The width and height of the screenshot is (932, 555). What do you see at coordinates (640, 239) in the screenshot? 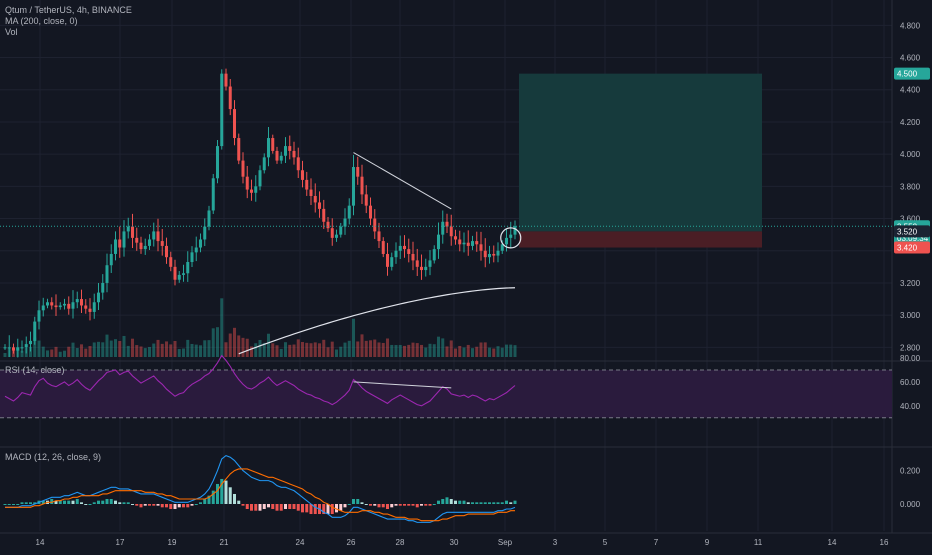
I see `long-position-stop-zone` at bounding box center [640, 239].